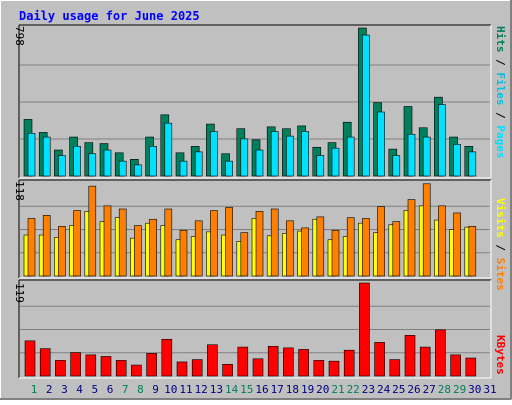 Image resolution: width=512 pixels, height=405 pixels. Describe the element at coordinates (384, 389) in the screenshot. I see `day-label-24: 24` at that location.